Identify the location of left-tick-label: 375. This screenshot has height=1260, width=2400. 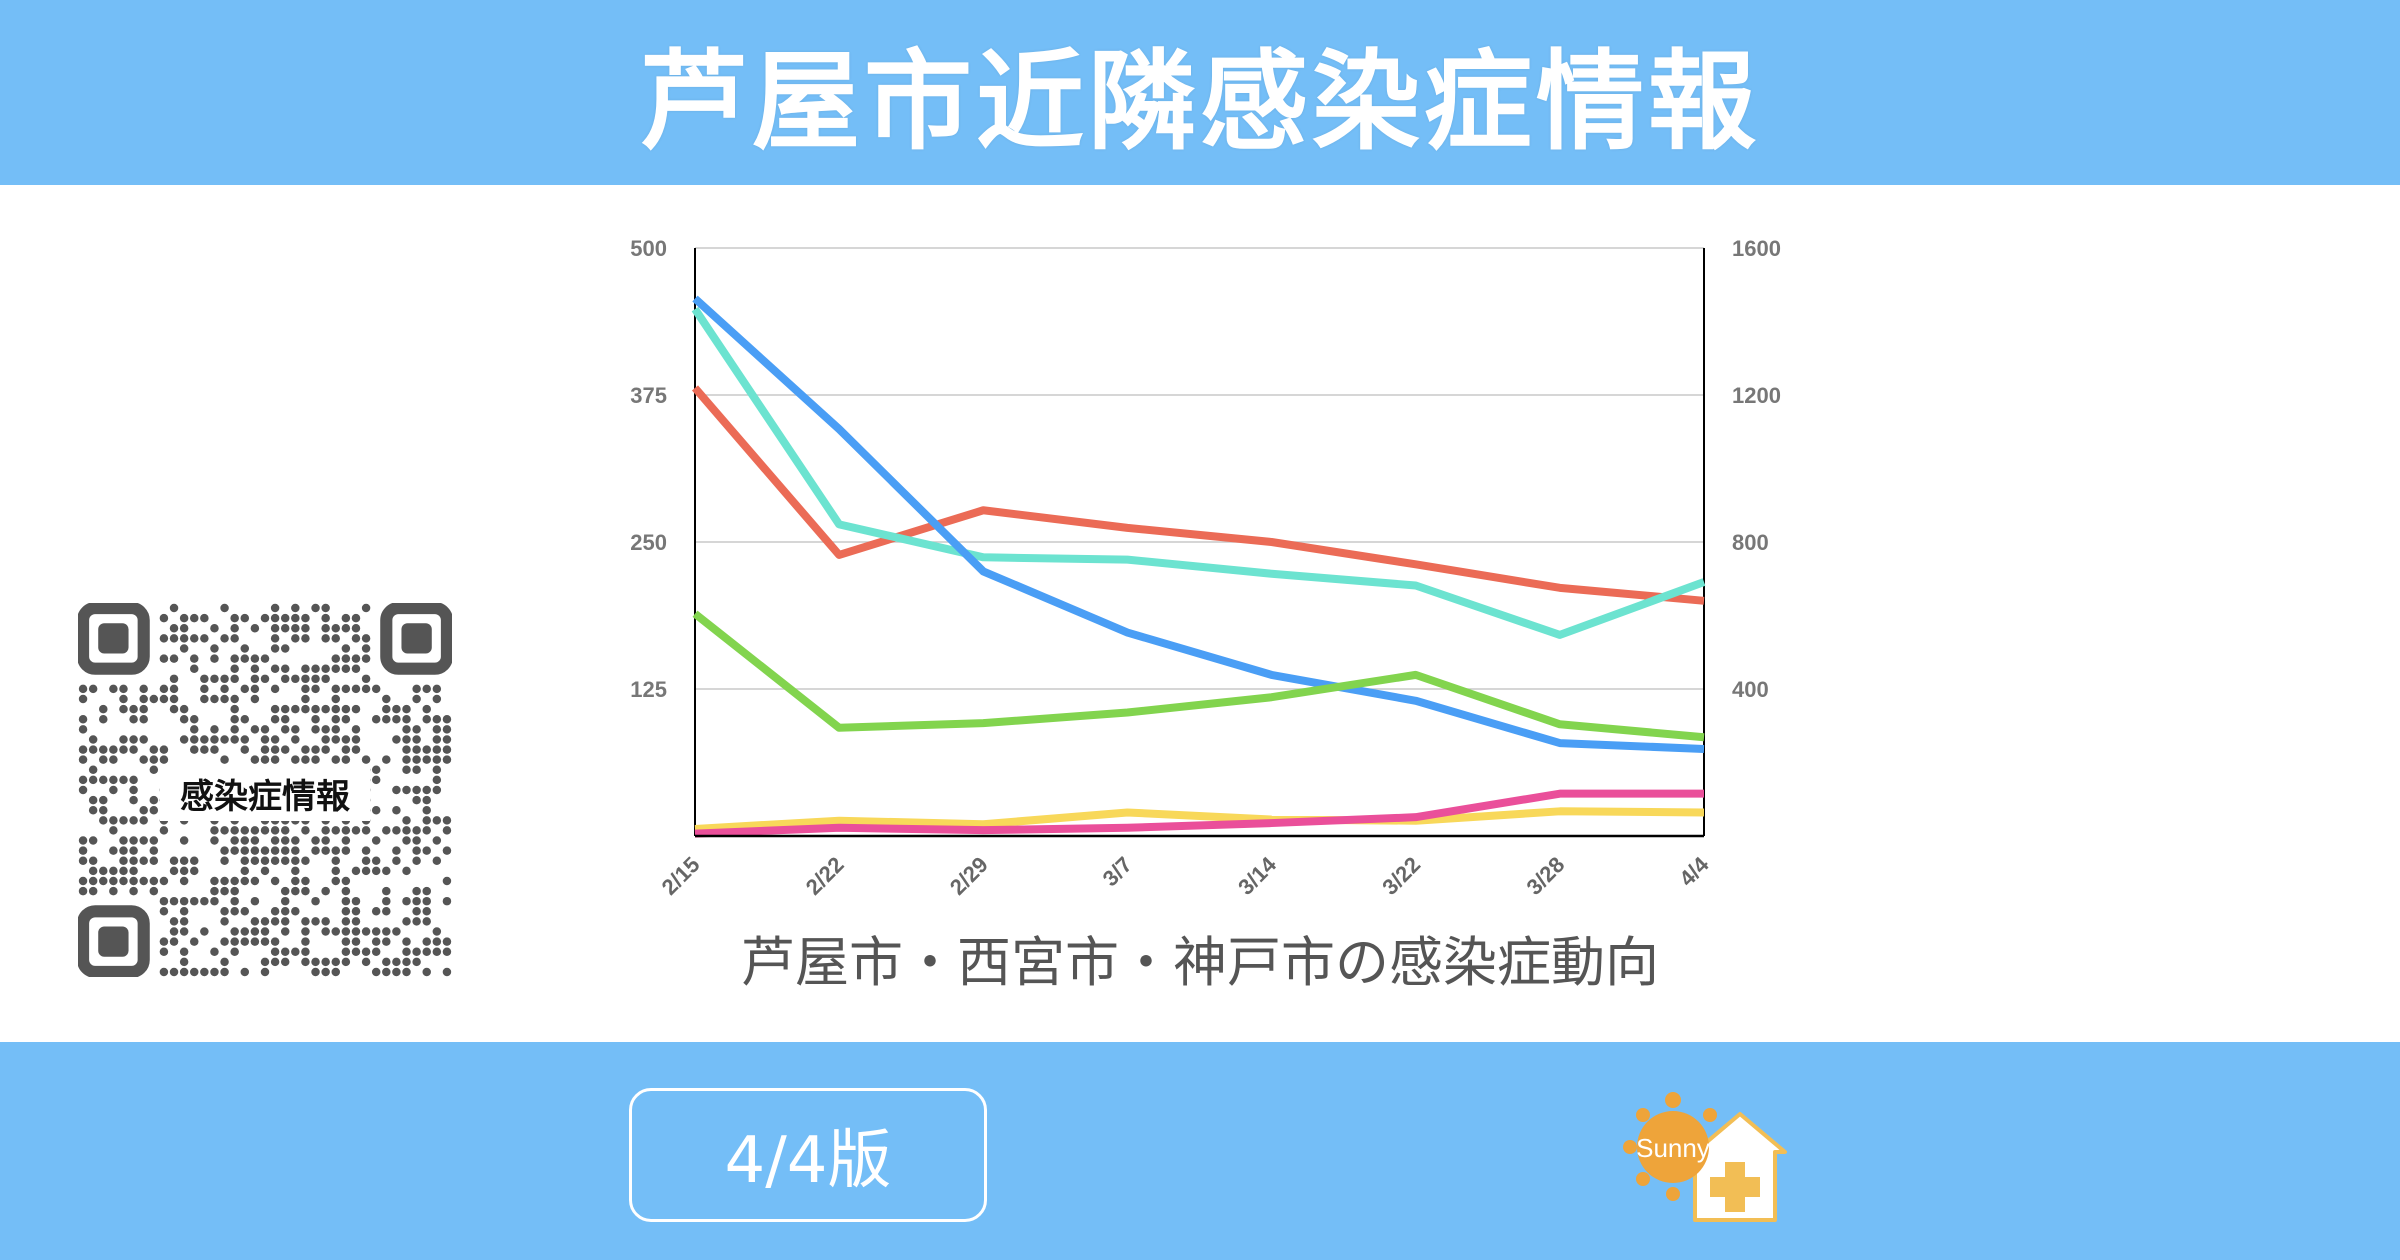
(648, 395).